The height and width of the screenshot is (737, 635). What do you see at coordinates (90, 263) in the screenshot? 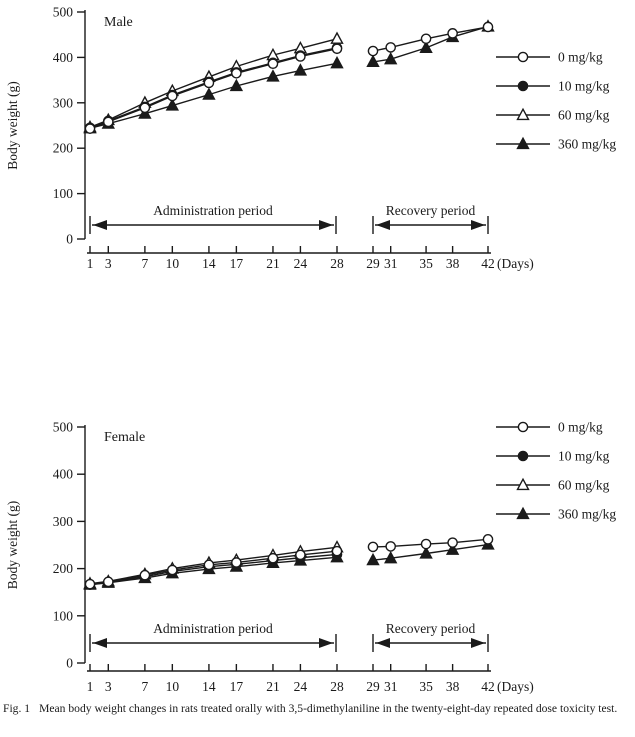
I see `x-tick-label: 1` at bounding box center [90, 263].